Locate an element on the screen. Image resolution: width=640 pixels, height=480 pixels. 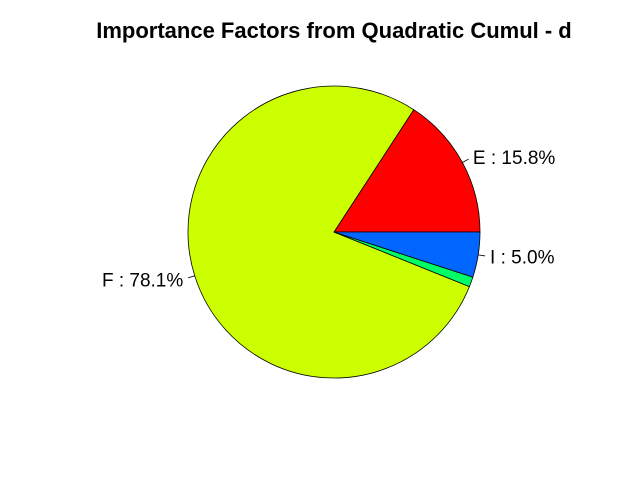
pie-slice-label-1: F : 78.1% is located at coordinates (142, 280).